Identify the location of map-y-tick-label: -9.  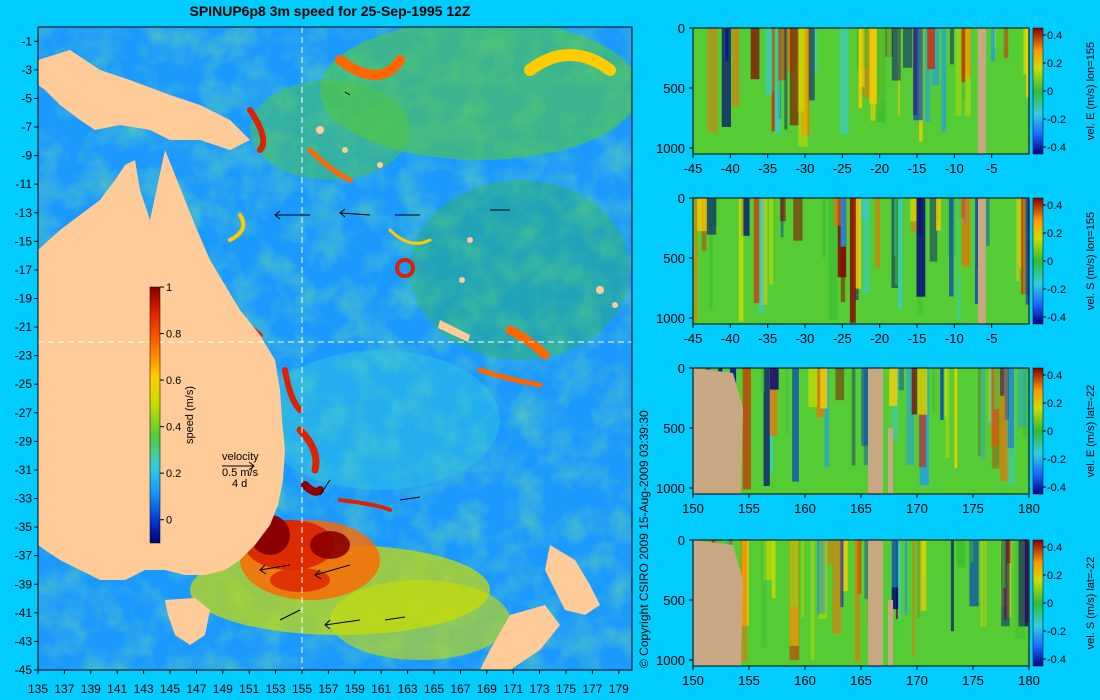
(26, 156).